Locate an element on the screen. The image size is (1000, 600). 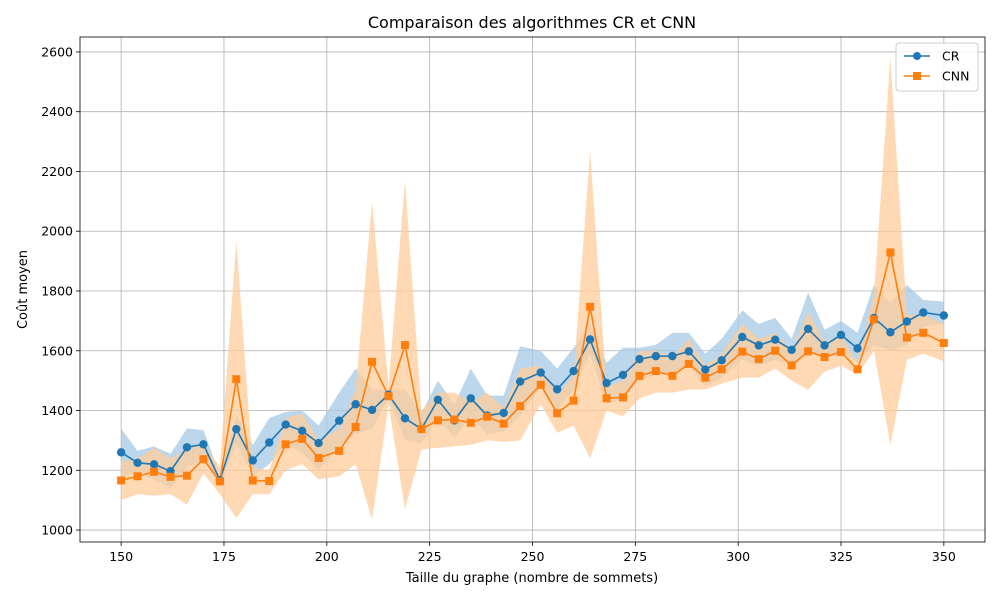
x-tick-label: 300 is located at coordinates (738, 556).